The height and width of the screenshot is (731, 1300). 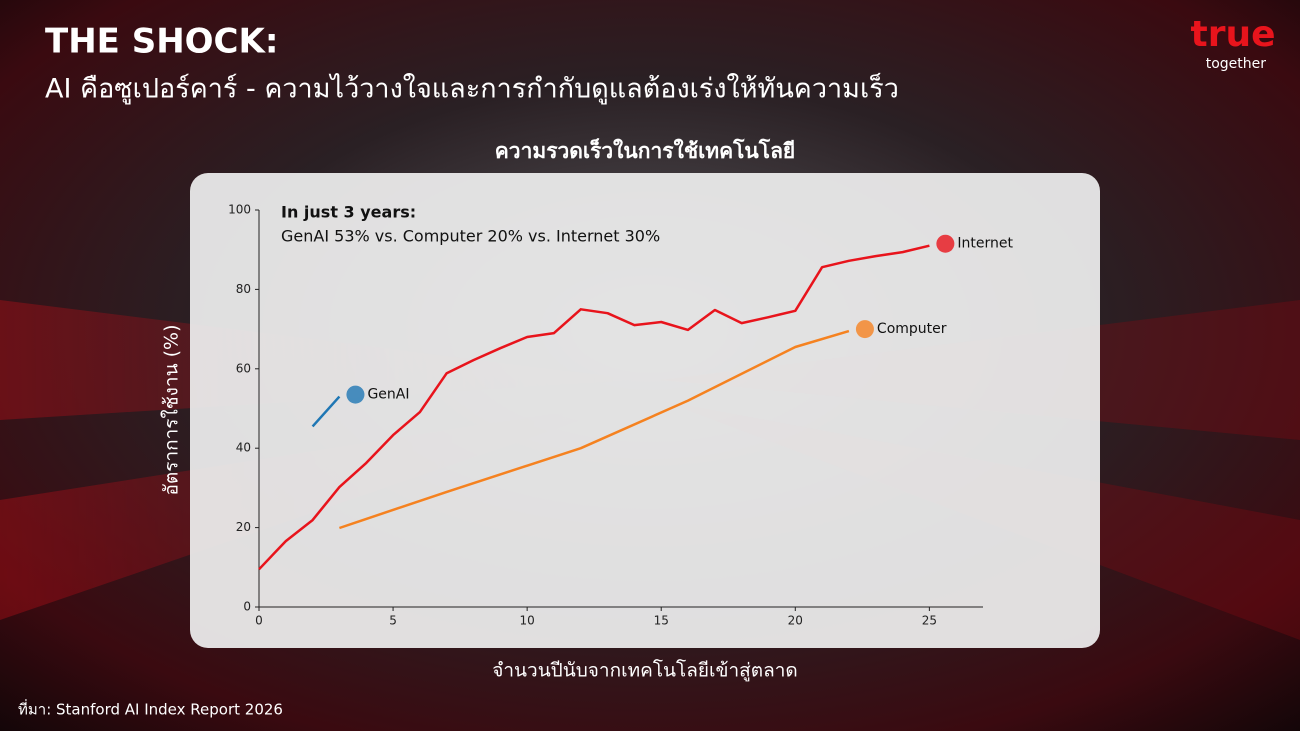 What do you see at coordinates (795, 621) in the screenshot?
I see `x-tick-label: 20` at bounding box center [795, 621].